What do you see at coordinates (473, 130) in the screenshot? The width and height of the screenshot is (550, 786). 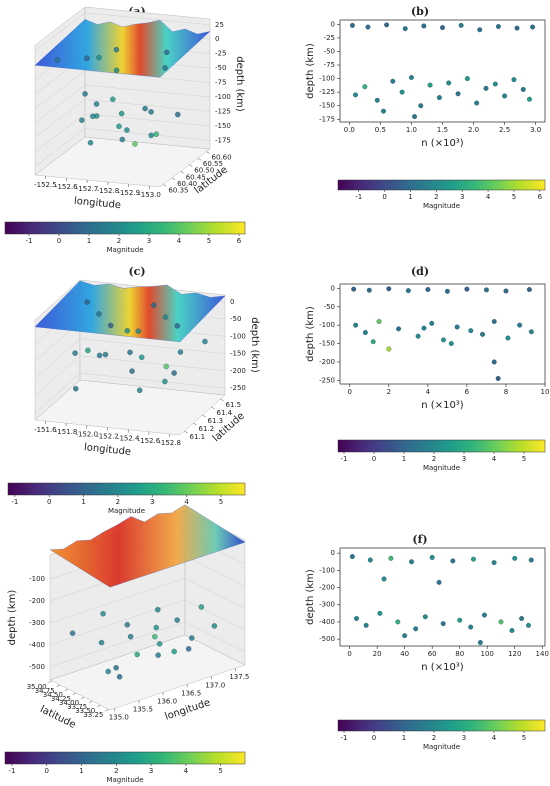 I see `x-tick-label: 2.0` at bounding box center [473, 130].